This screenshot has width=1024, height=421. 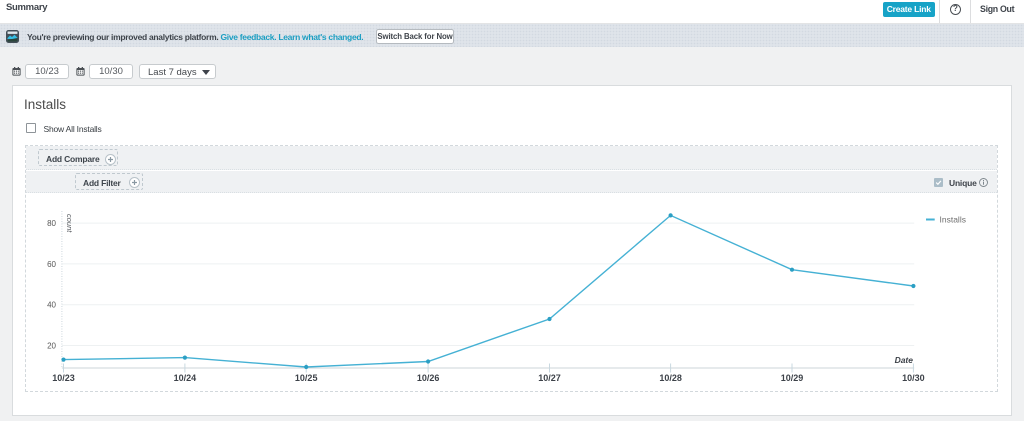 I want to click on svg-text: count, so click(x=69, y=223).